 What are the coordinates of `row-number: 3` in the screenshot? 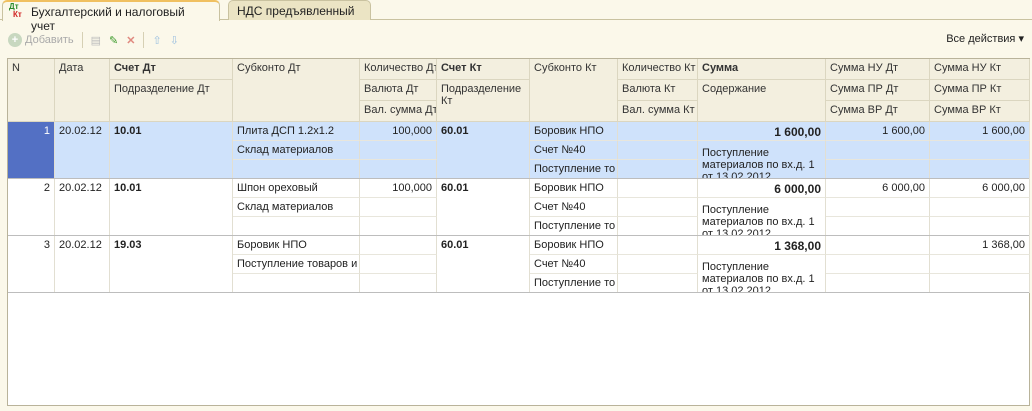 It's located at (31, 264).